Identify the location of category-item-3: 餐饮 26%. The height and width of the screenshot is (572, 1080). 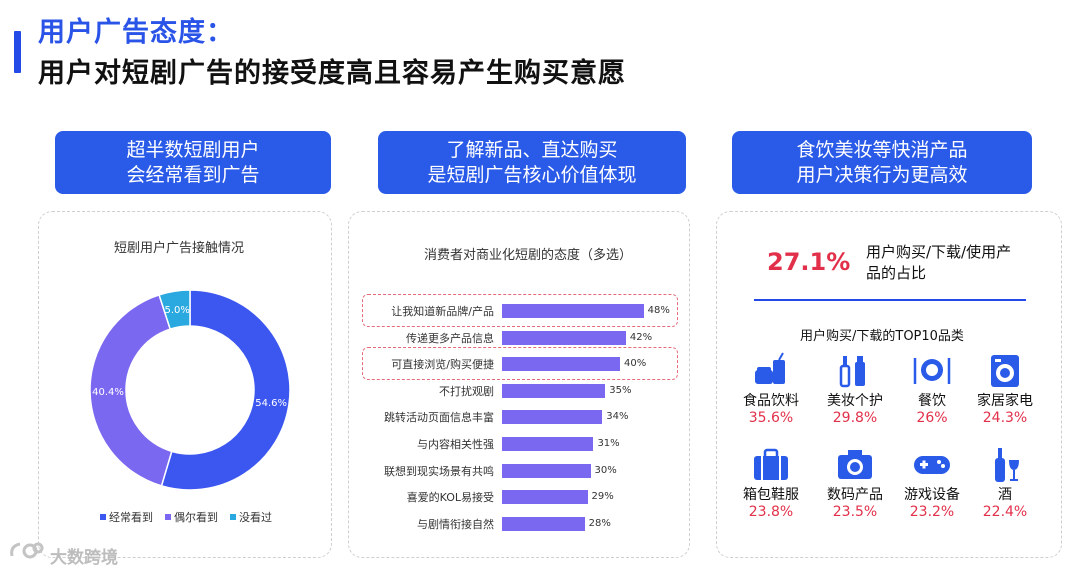
(932, 389).